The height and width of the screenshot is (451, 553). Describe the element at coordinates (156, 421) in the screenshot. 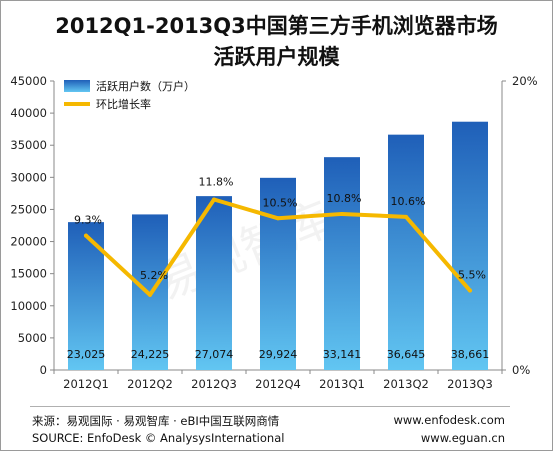

I see `source-cn: 来源：易观国际 · 易观智库 · eBI中国互联网商情` at that location.